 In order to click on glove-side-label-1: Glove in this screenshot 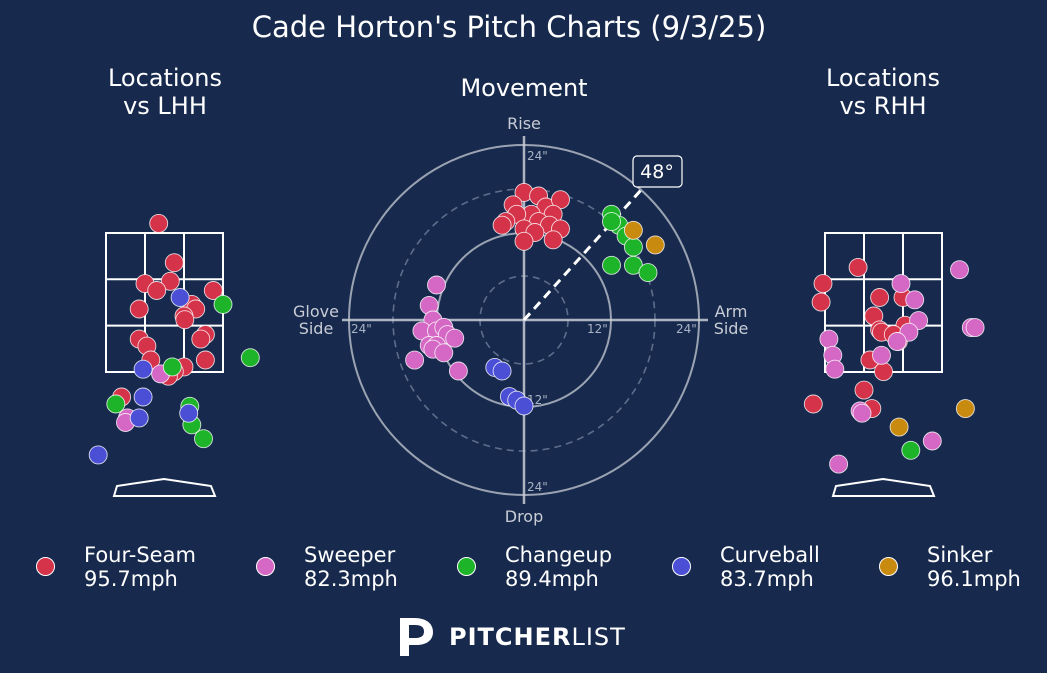, I will do `click(316, 311)`.